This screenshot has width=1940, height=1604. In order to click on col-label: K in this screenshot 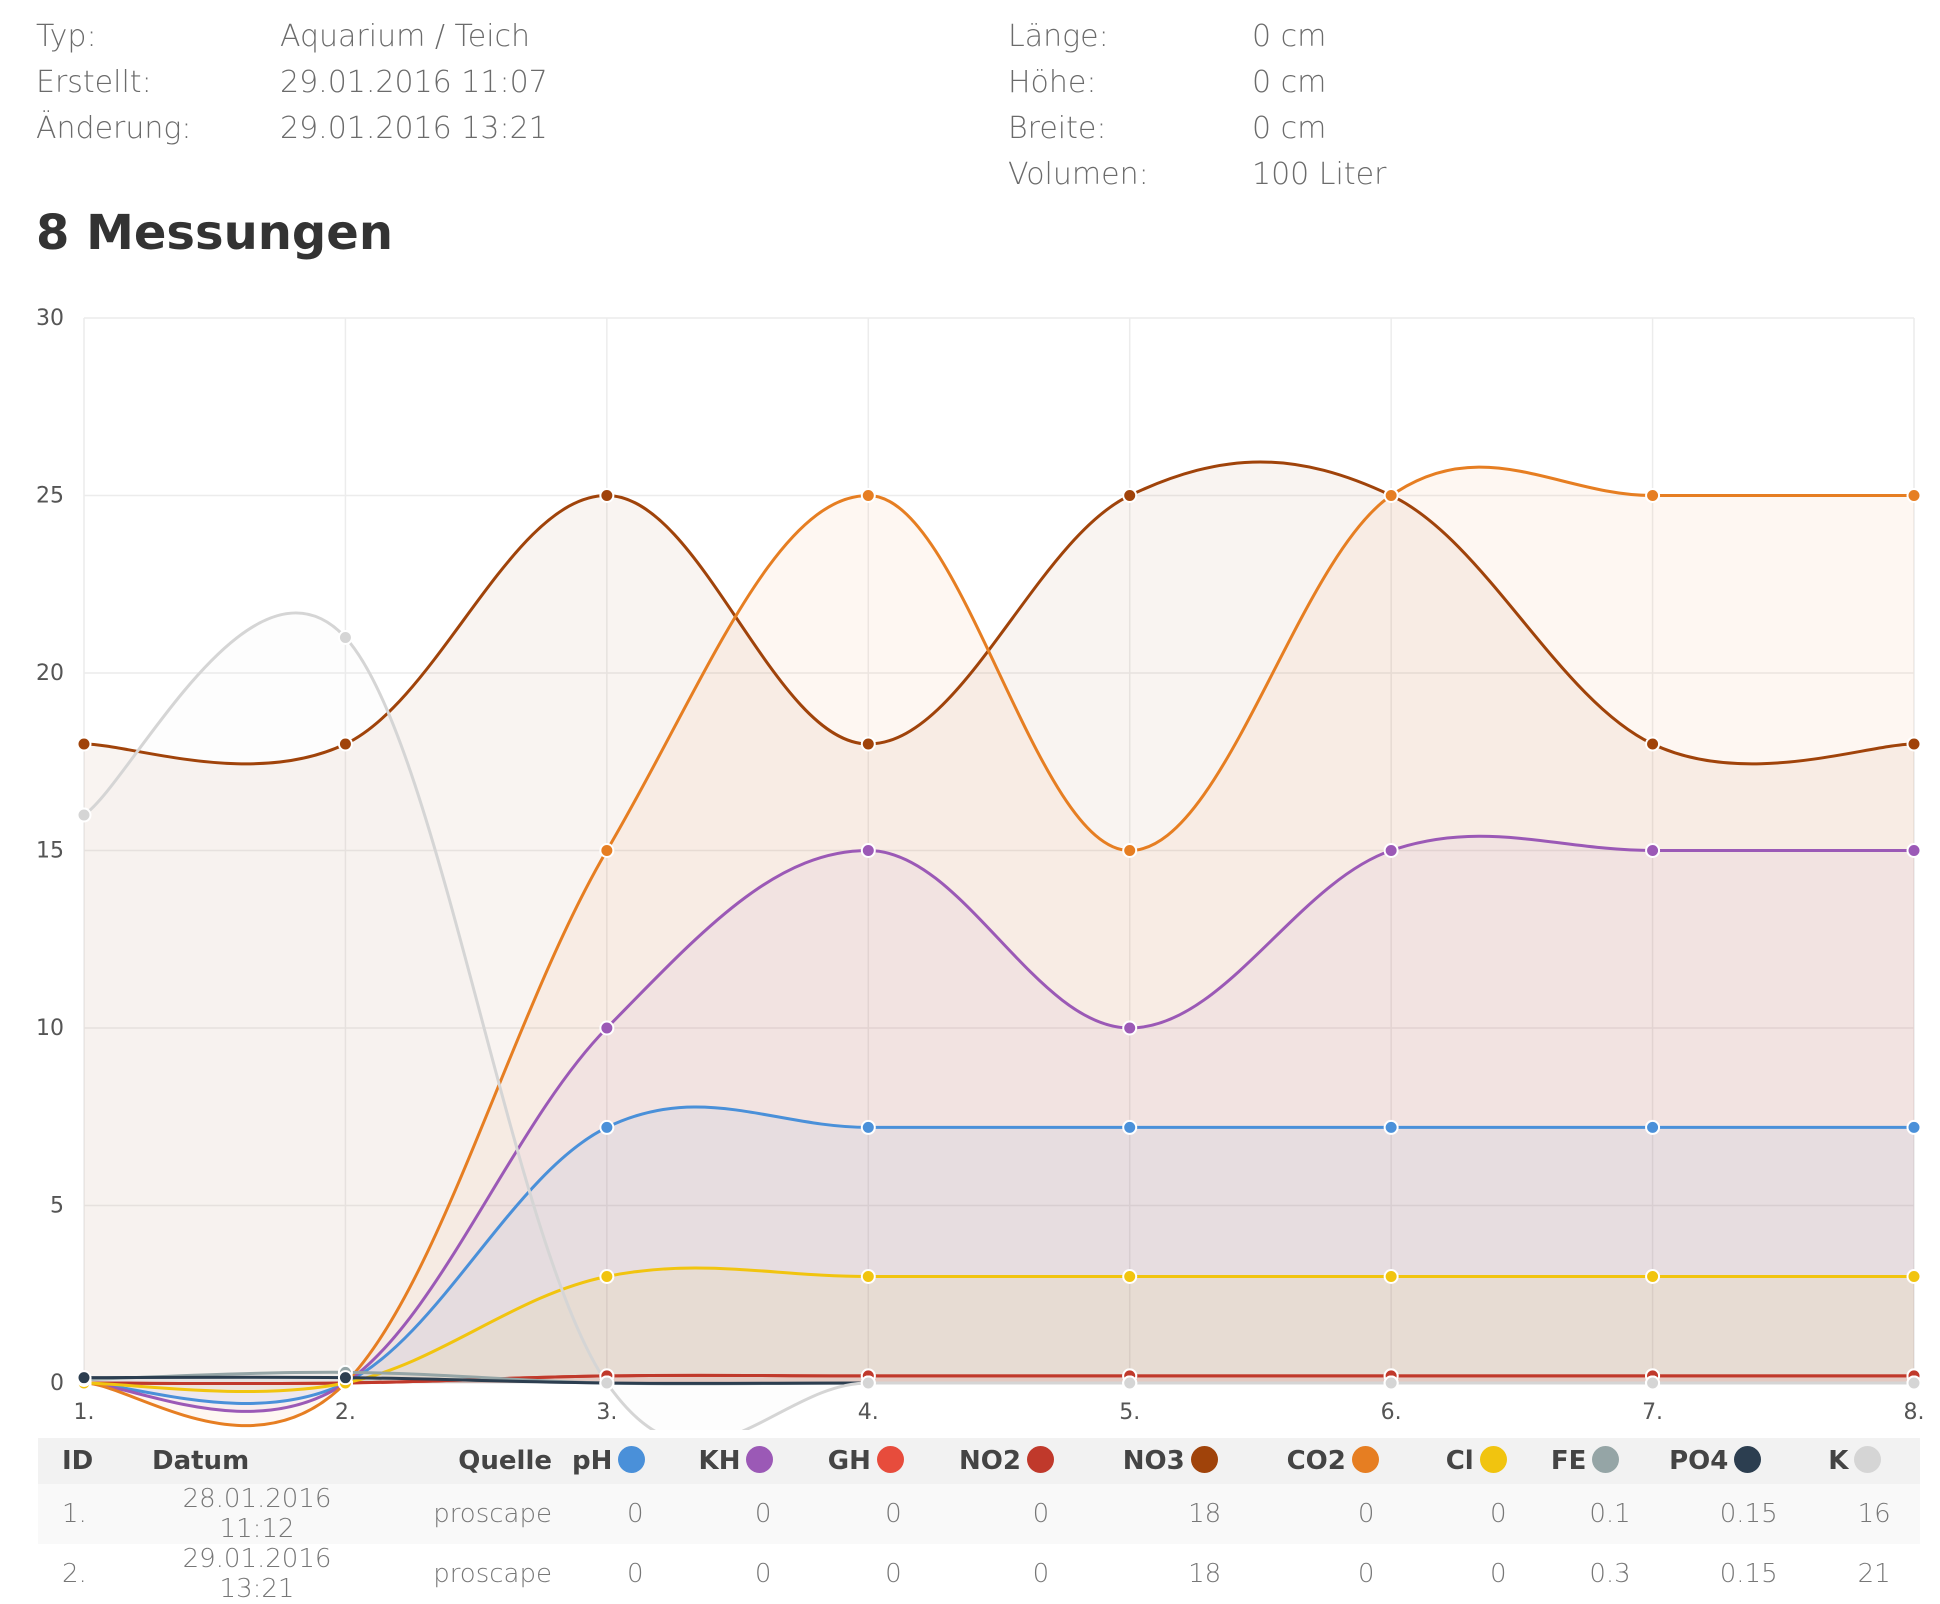, I will do `click(1838, 1461)`.